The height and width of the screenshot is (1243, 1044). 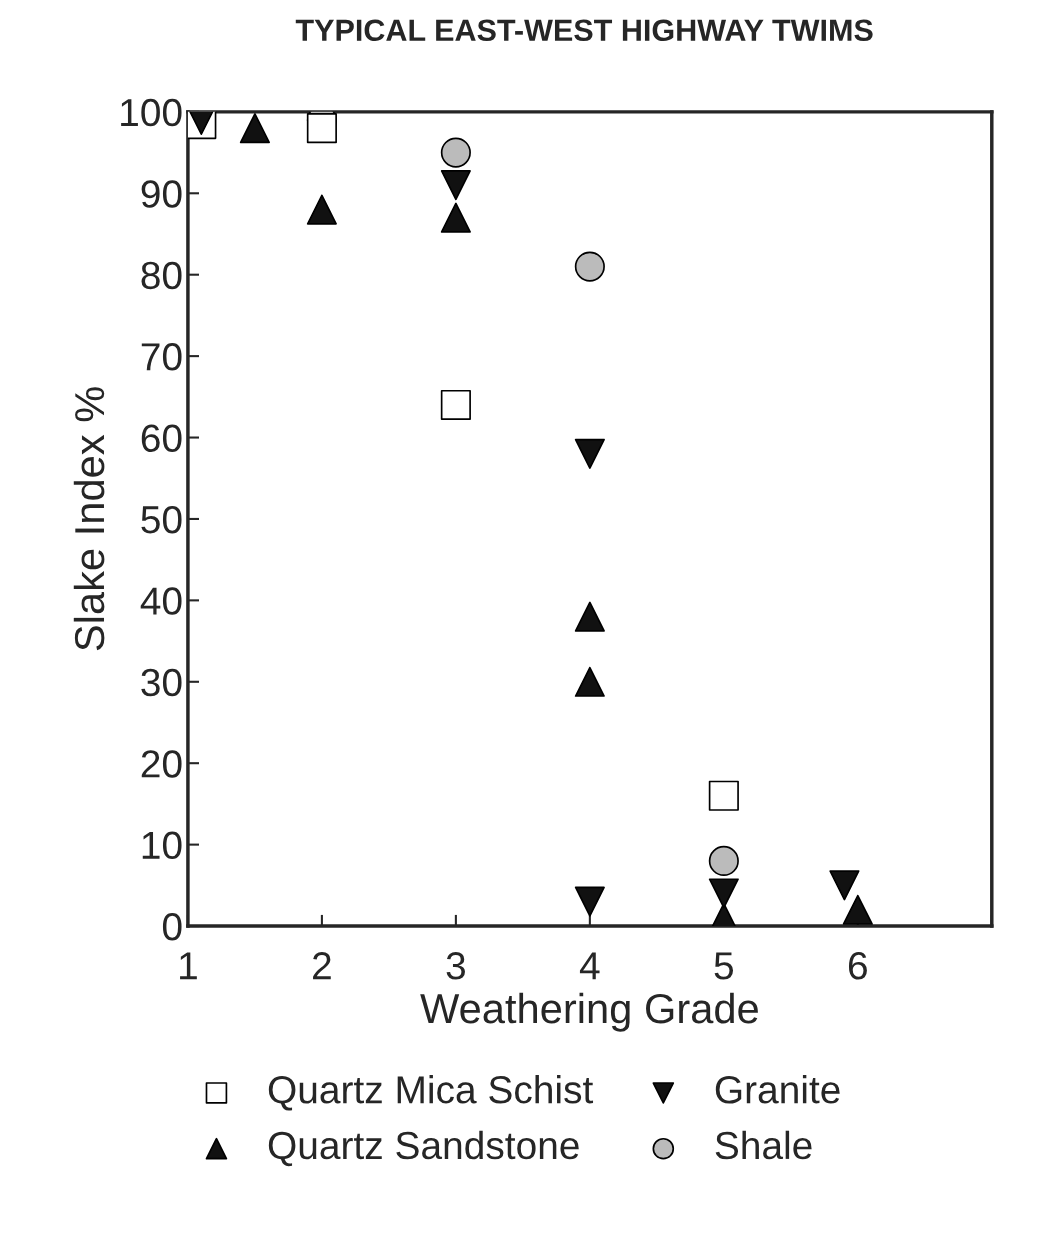 What do you see at coordinates (161, 194) in the screenshot?
I see `y-tick-label: 90` at bounding box center [161, 194].